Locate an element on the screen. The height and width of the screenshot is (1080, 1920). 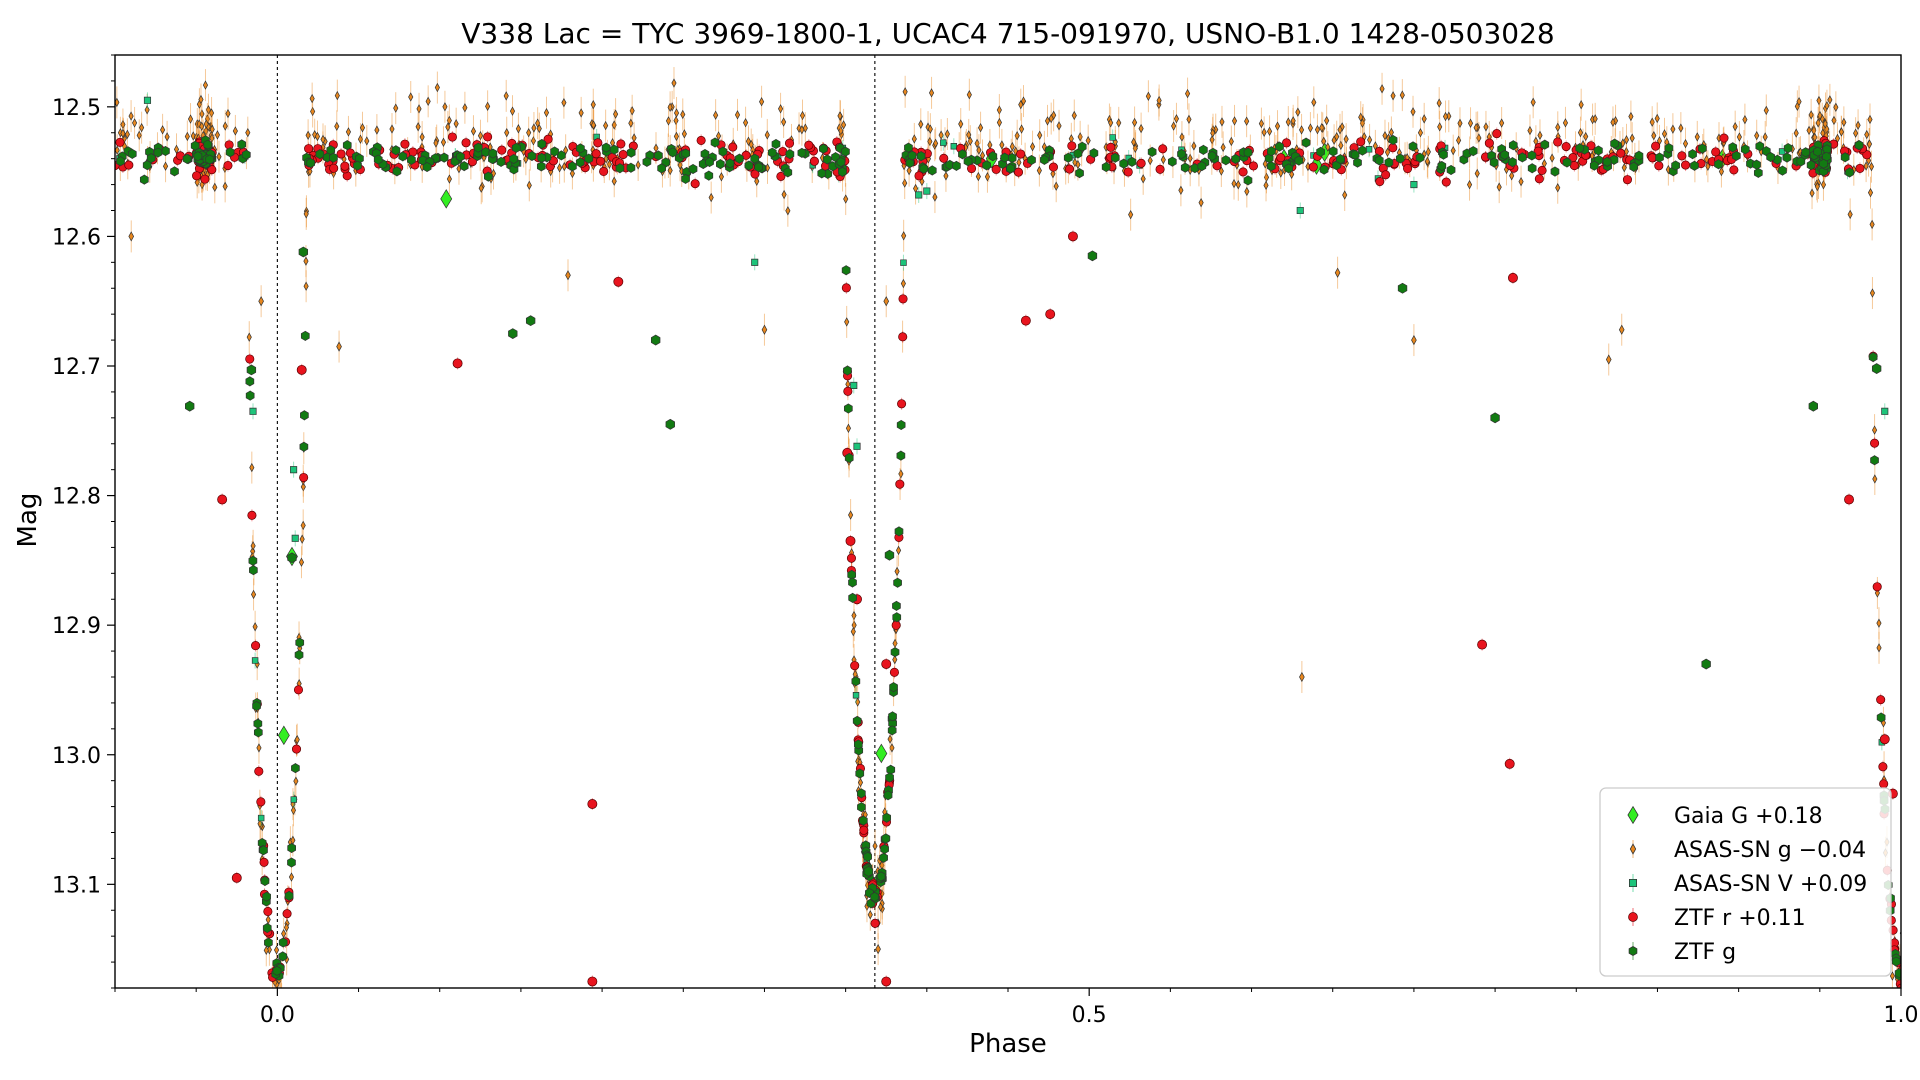
y-tick-label-6: 13.1 is located at coordinates (76, 885).